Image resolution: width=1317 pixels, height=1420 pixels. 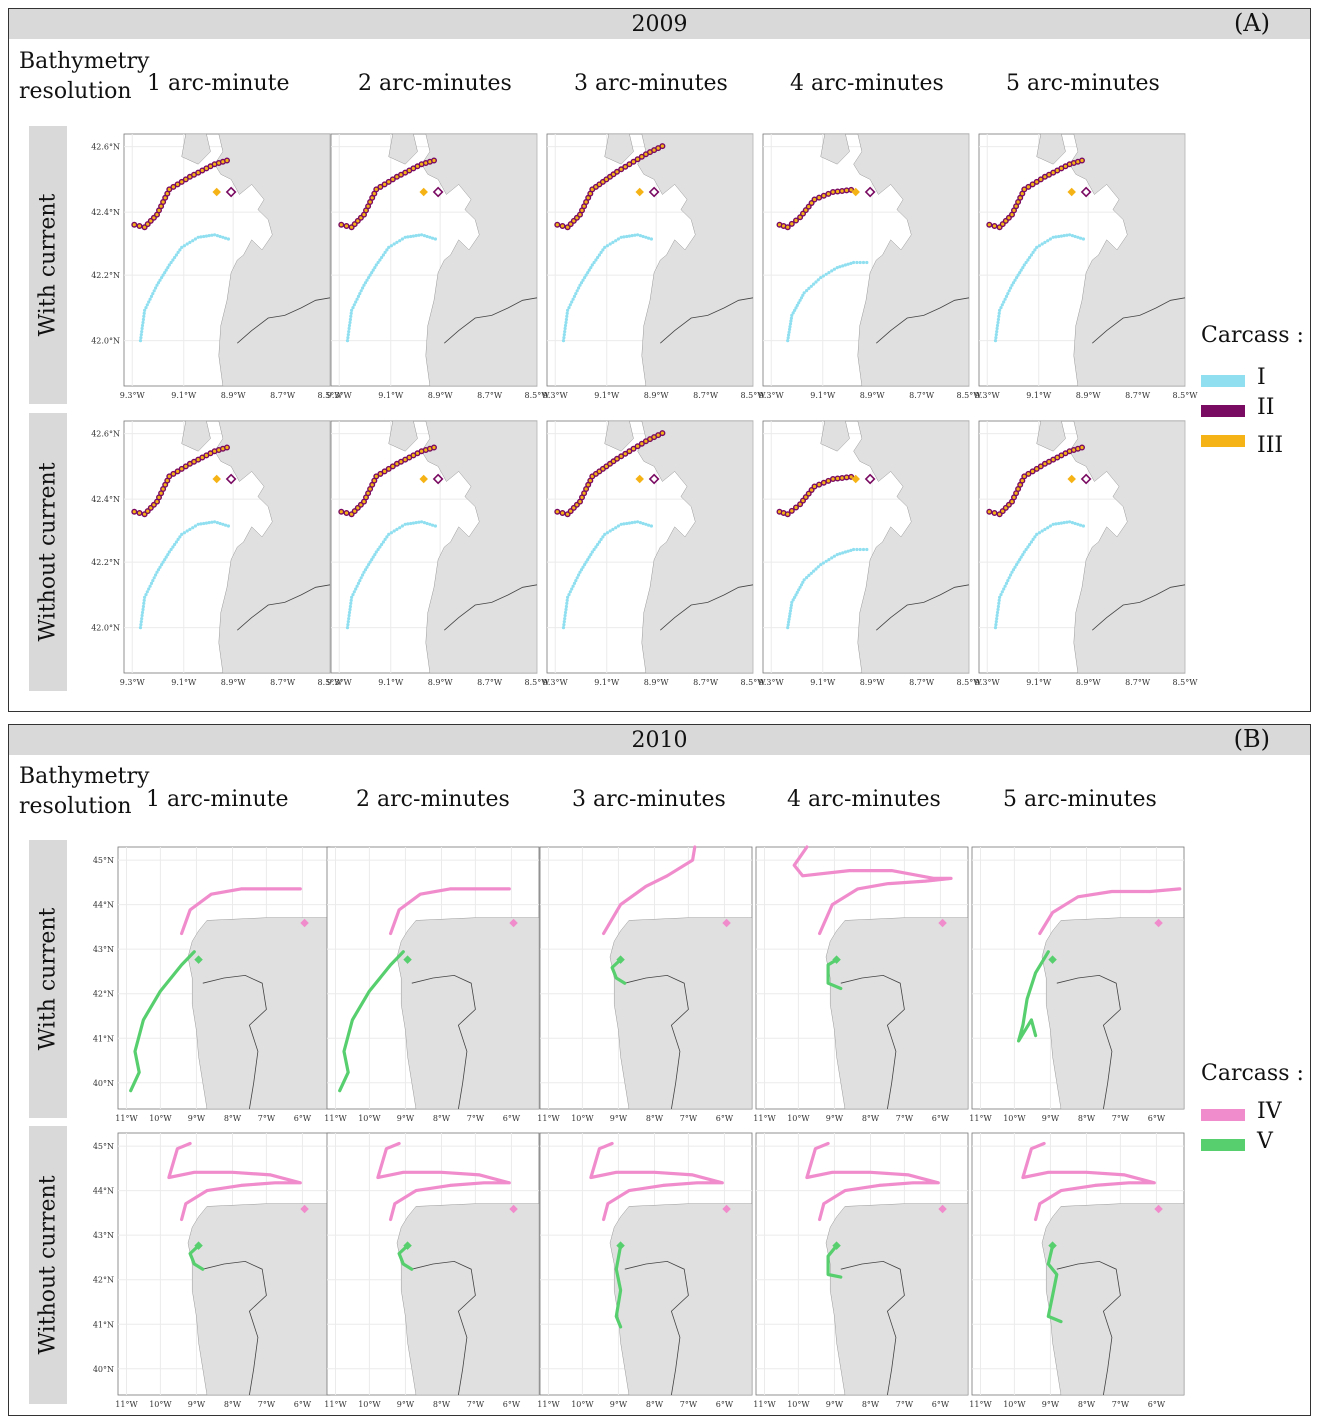 I want to click on x-tick-label: 11°W, so click(x=335, y=1118).